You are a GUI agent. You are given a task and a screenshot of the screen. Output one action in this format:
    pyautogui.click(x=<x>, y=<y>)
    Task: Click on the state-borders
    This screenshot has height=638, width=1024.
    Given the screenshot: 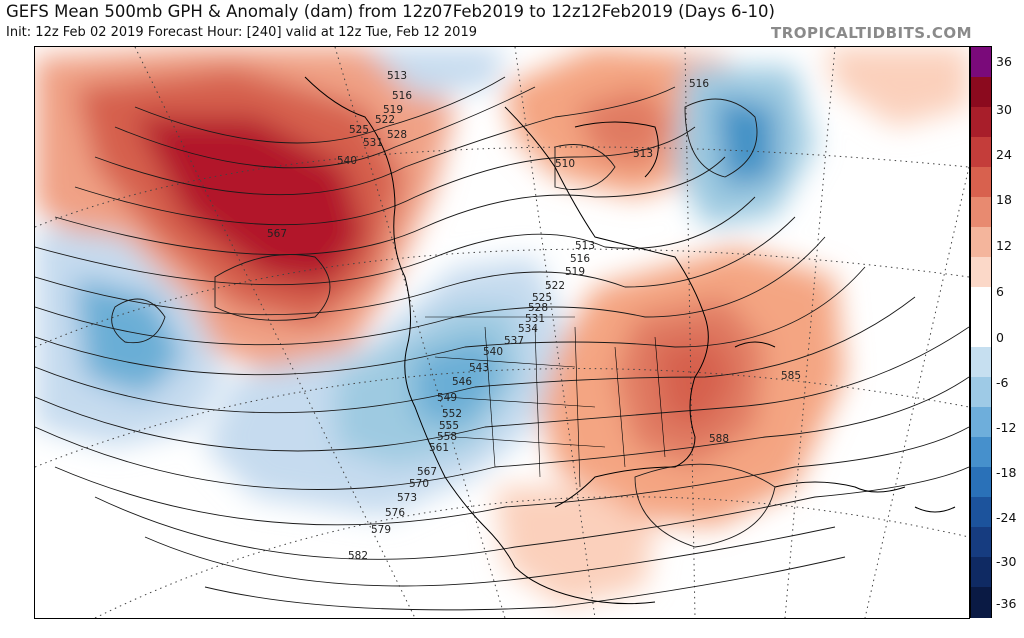 What is the action you would take?
    pyautogui.click(x=545, y=402)
    